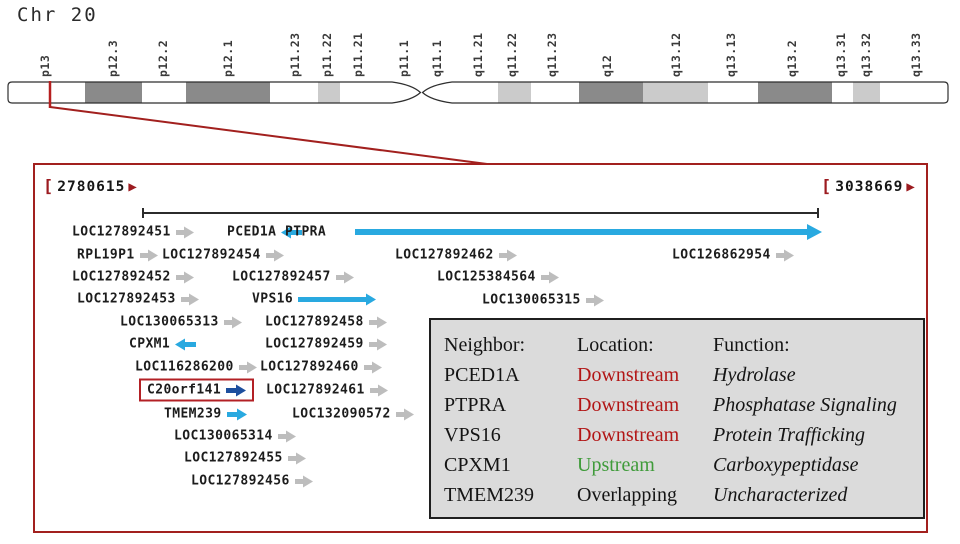 The height and width of the screenshot is (544, 960). What do you see at coordinates (106, 255) in the screenshot?
I see `gene-label: RPL19P1` at bounding box center [106, 255].